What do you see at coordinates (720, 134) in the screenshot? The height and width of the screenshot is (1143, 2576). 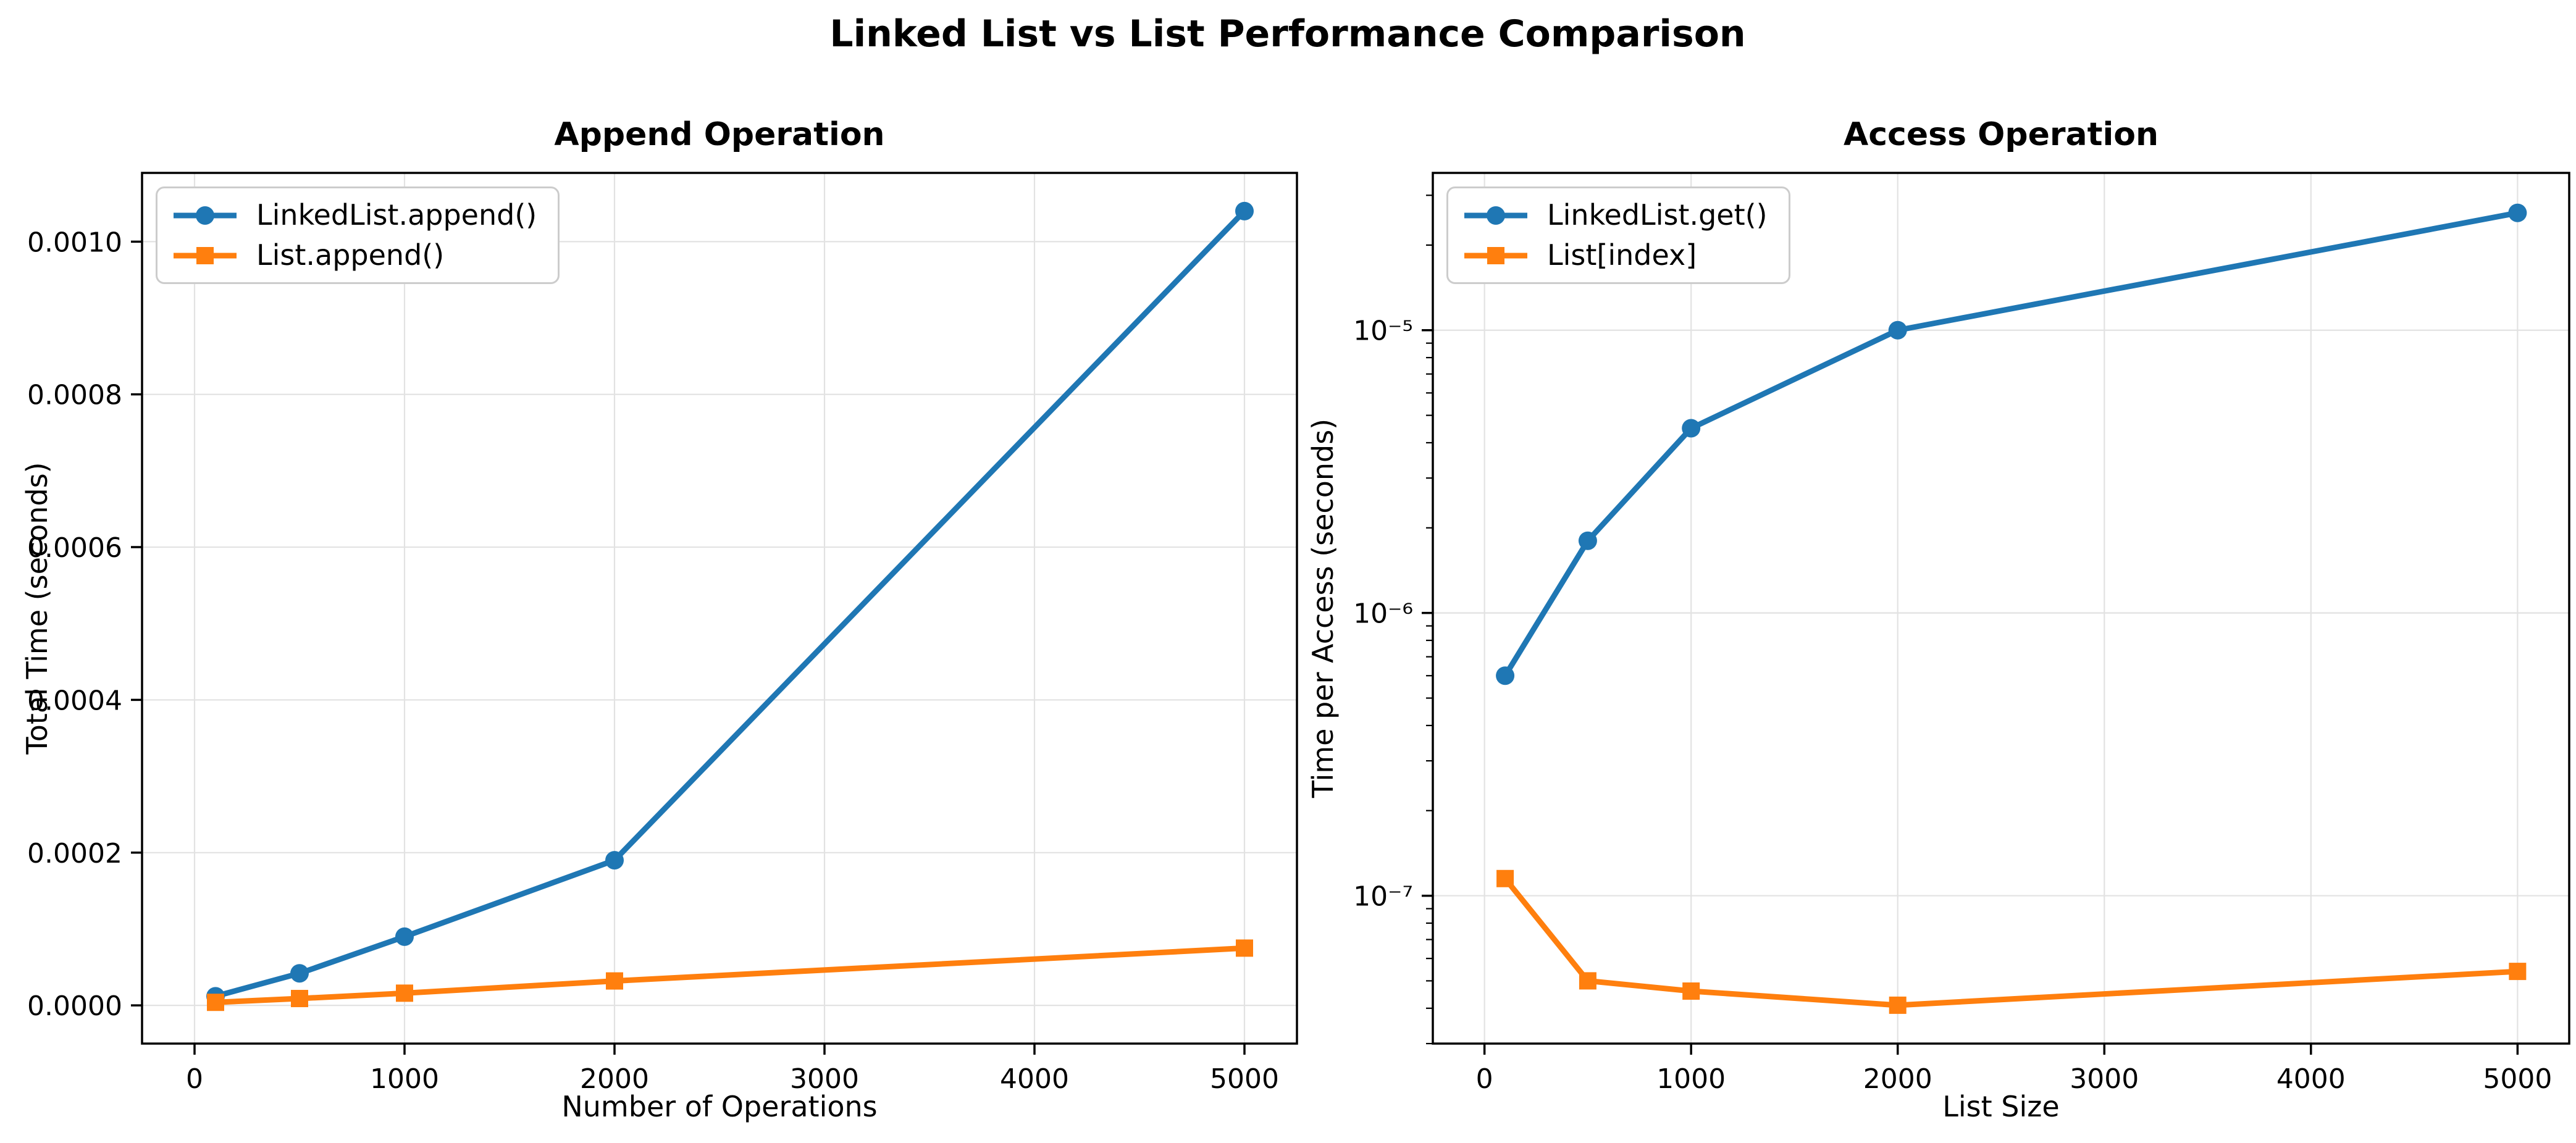 I see `left-chart-title: Append Operation` at bounding box center [720, 134].